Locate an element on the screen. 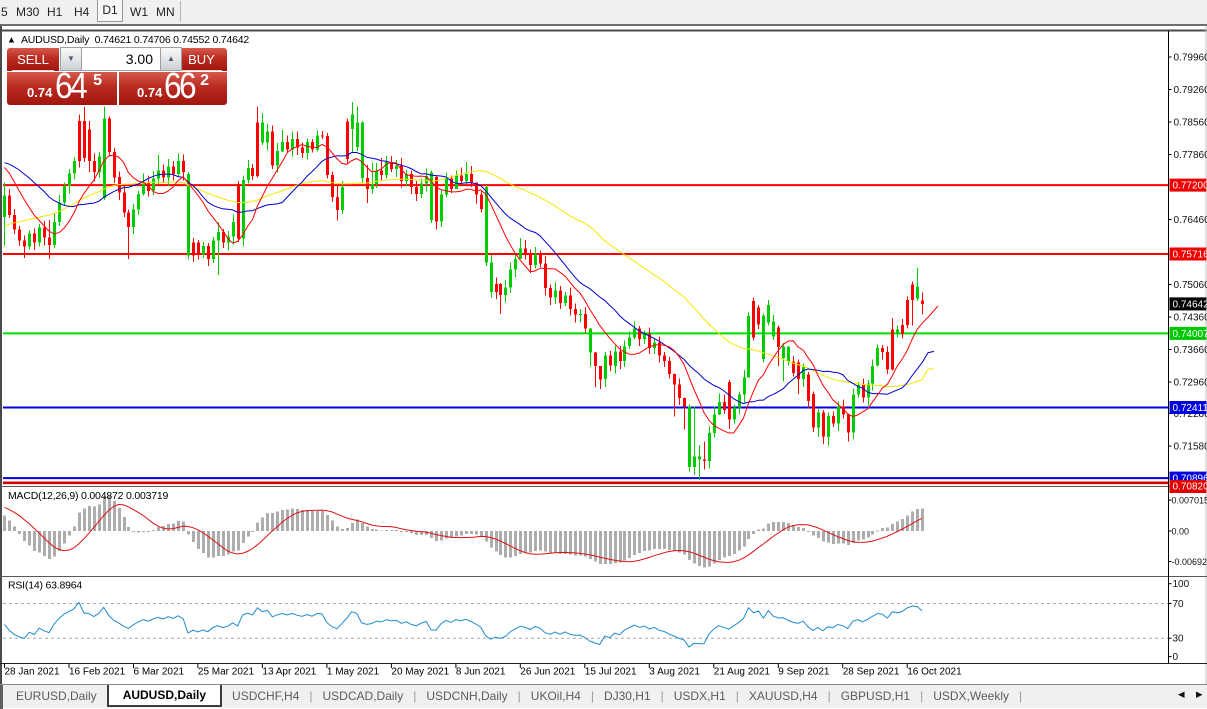 The height and width of the screenshot is (709, 1207). svg-text: 0.72960 is located at coordinates (1190, 383).